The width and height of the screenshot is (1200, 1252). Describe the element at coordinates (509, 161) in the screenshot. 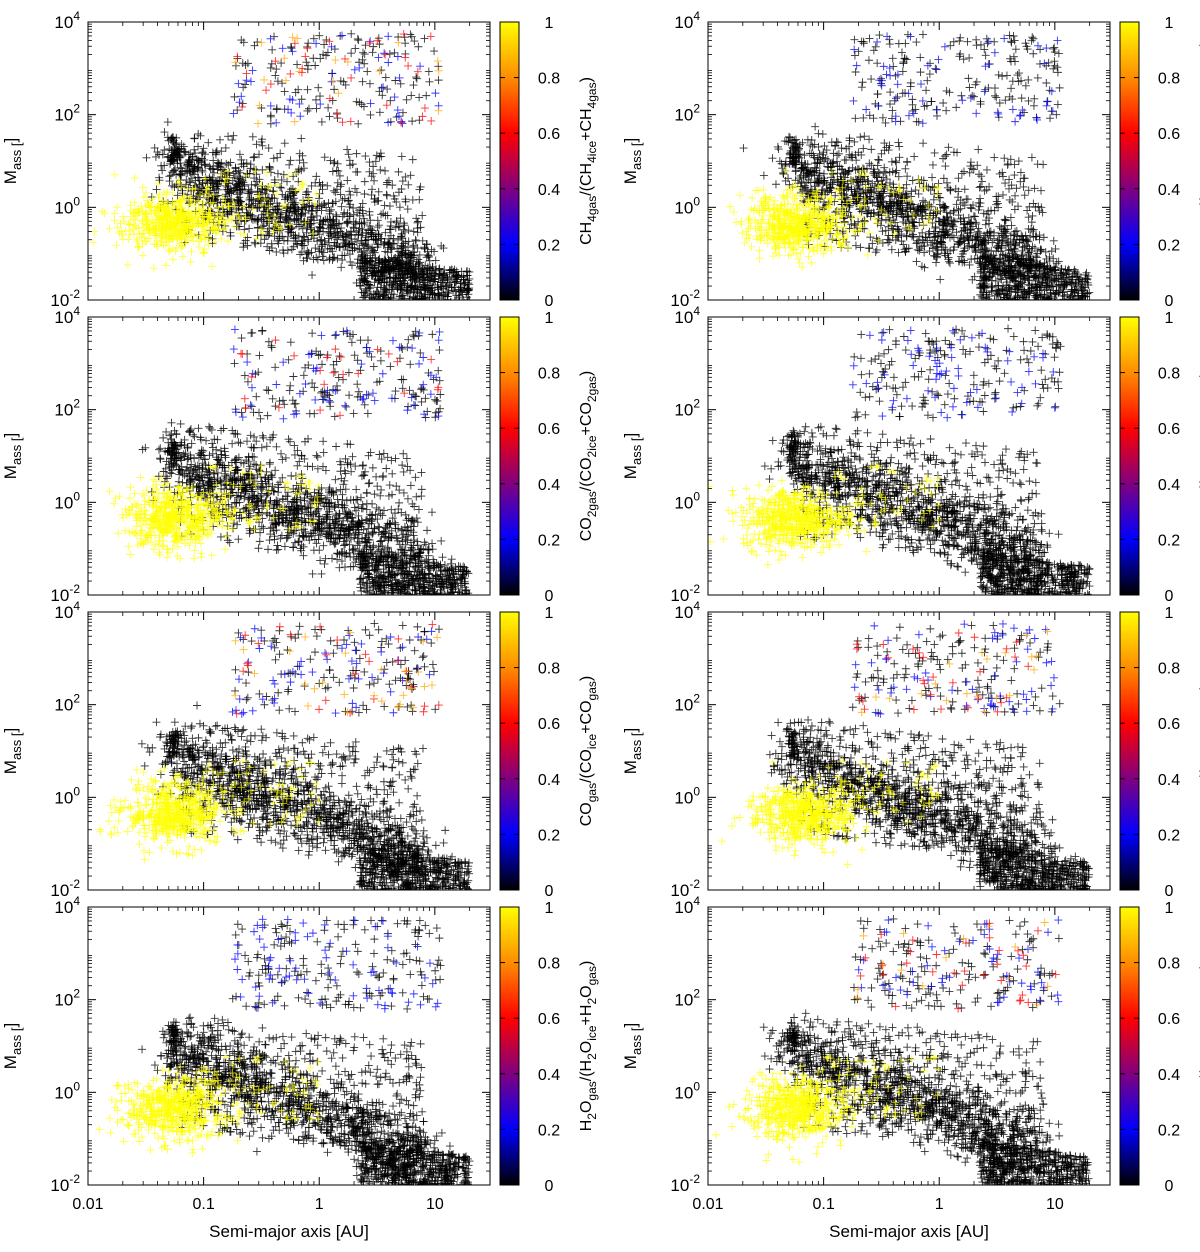

I see `colorbar` at that location.